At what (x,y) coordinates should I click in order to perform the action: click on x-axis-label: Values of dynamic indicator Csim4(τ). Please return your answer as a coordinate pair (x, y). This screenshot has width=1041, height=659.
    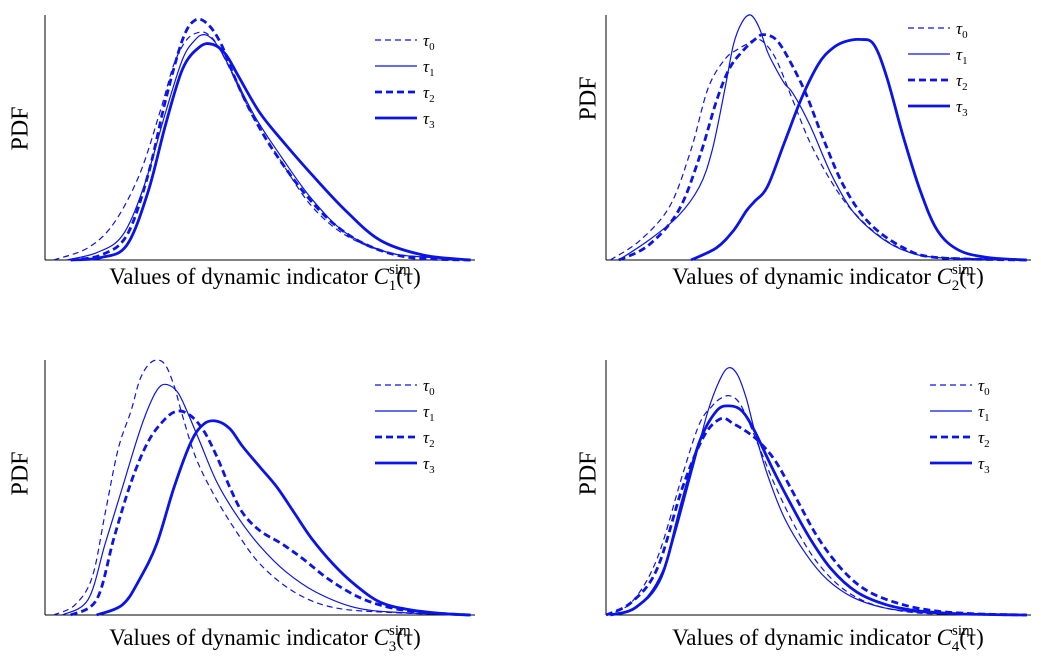
    Looking at the image, I should click on (824, 639).